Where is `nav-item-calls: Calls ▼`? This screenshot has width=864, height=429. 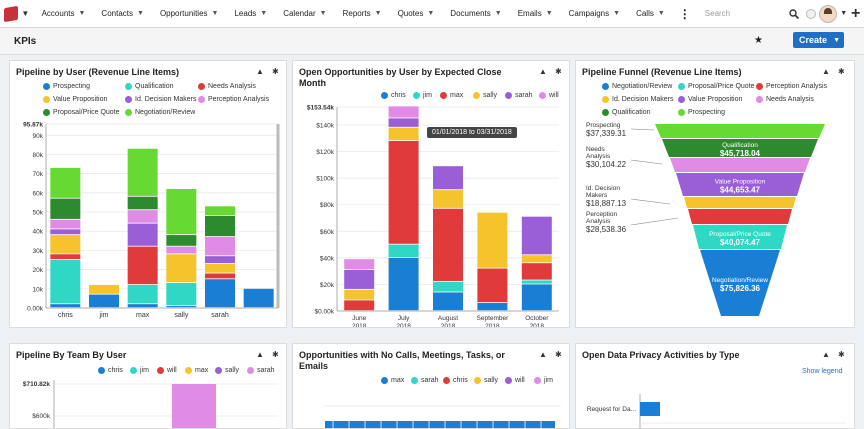
nav-item-calls: Calls ▼ is located at coordinates (650, 14).